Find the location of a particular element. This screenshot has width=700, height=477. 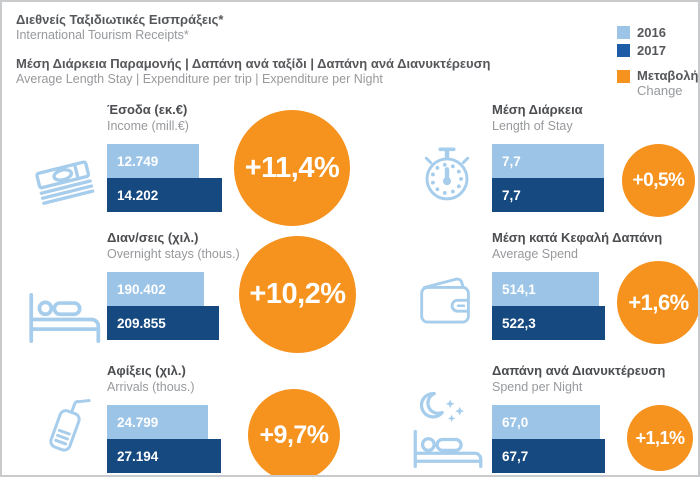

legend-label-2016: 2016 is located at coordinates (651, 32).